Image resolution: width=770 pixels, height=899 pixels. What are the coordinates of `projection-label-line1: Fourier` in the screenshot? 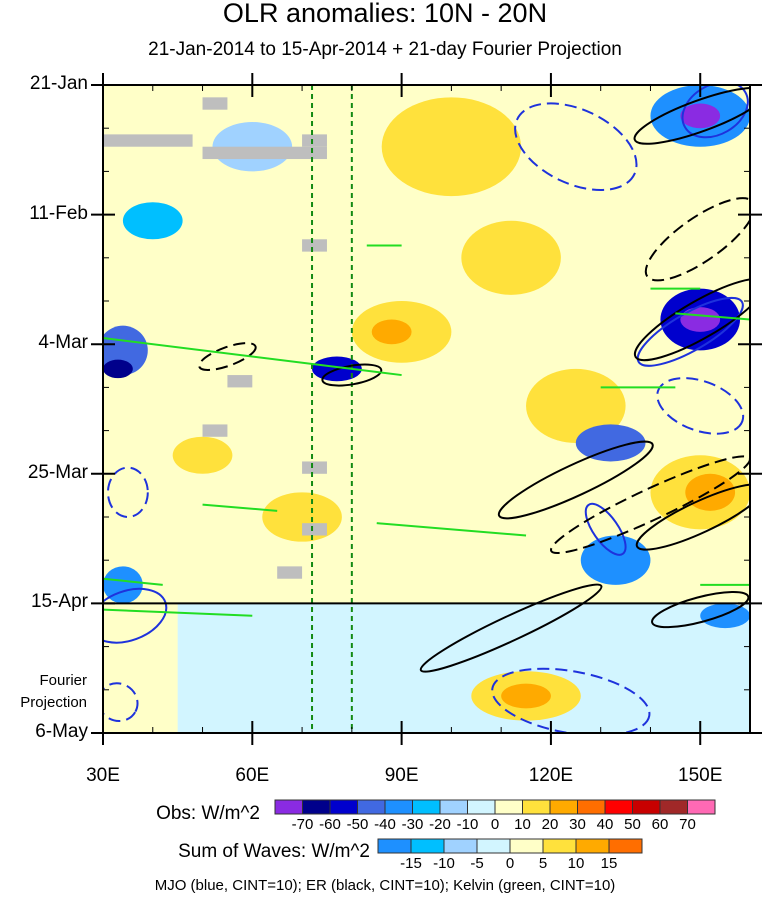 It's located at (63, 680).